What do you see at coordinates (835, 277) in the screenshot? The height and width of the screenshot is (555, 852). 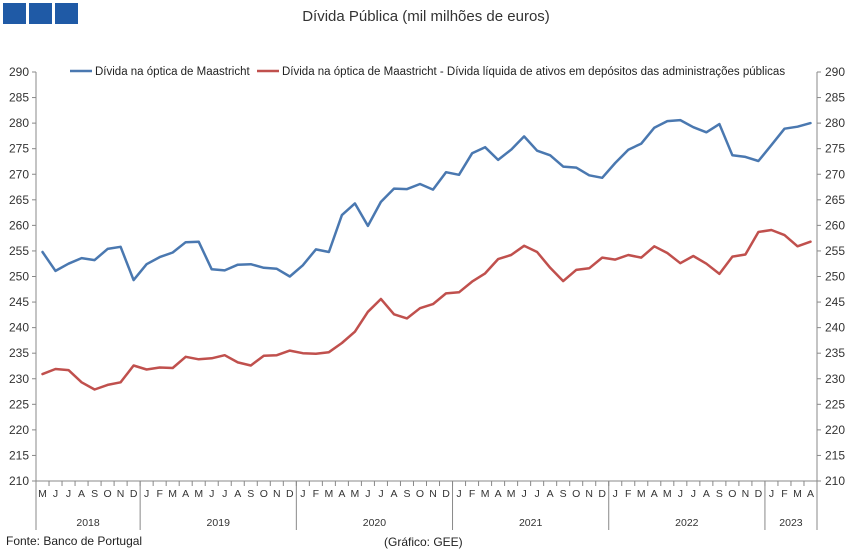 I see `y-tick-label-right: 250` at bounding box center [835, 277].